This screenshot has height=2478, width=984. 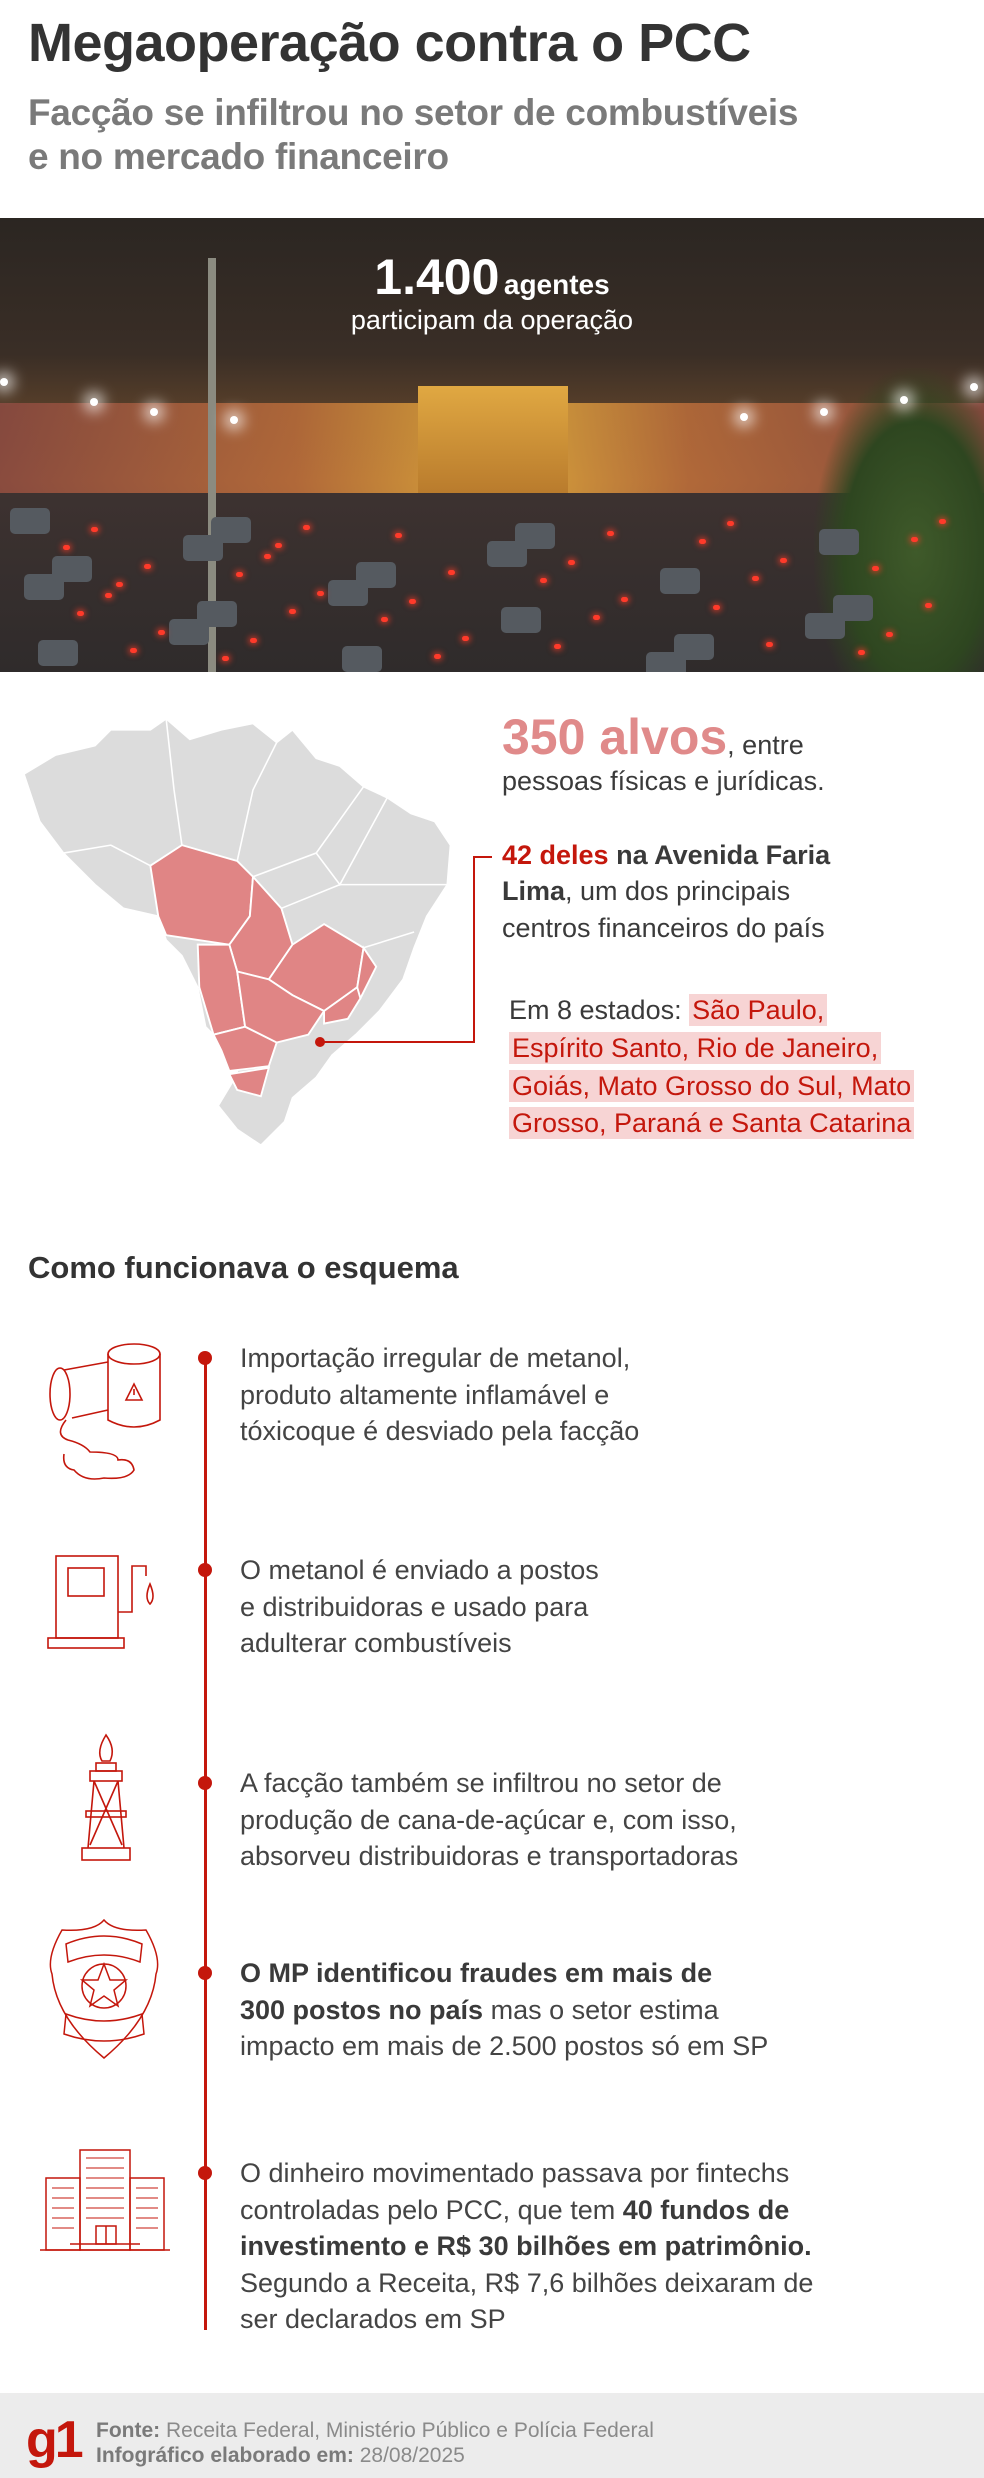 I want to click on targets-after: , entre, so click(x=765, y=745).